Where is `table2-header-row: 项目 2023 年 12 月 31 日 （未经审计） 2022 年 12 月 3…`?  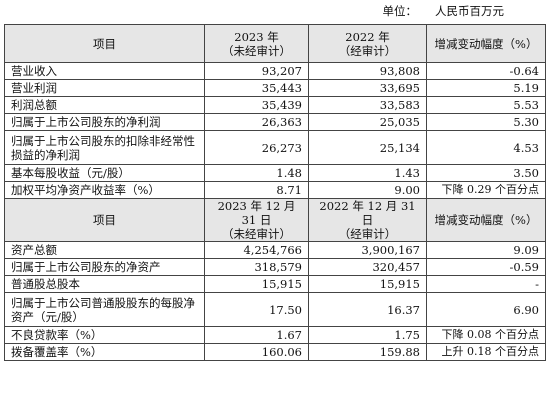
table2-header-row: 项目 2023 年 12 月 31 日 （未经审计） 2022 年 12 月 3… is located at coordinates (275, 220).